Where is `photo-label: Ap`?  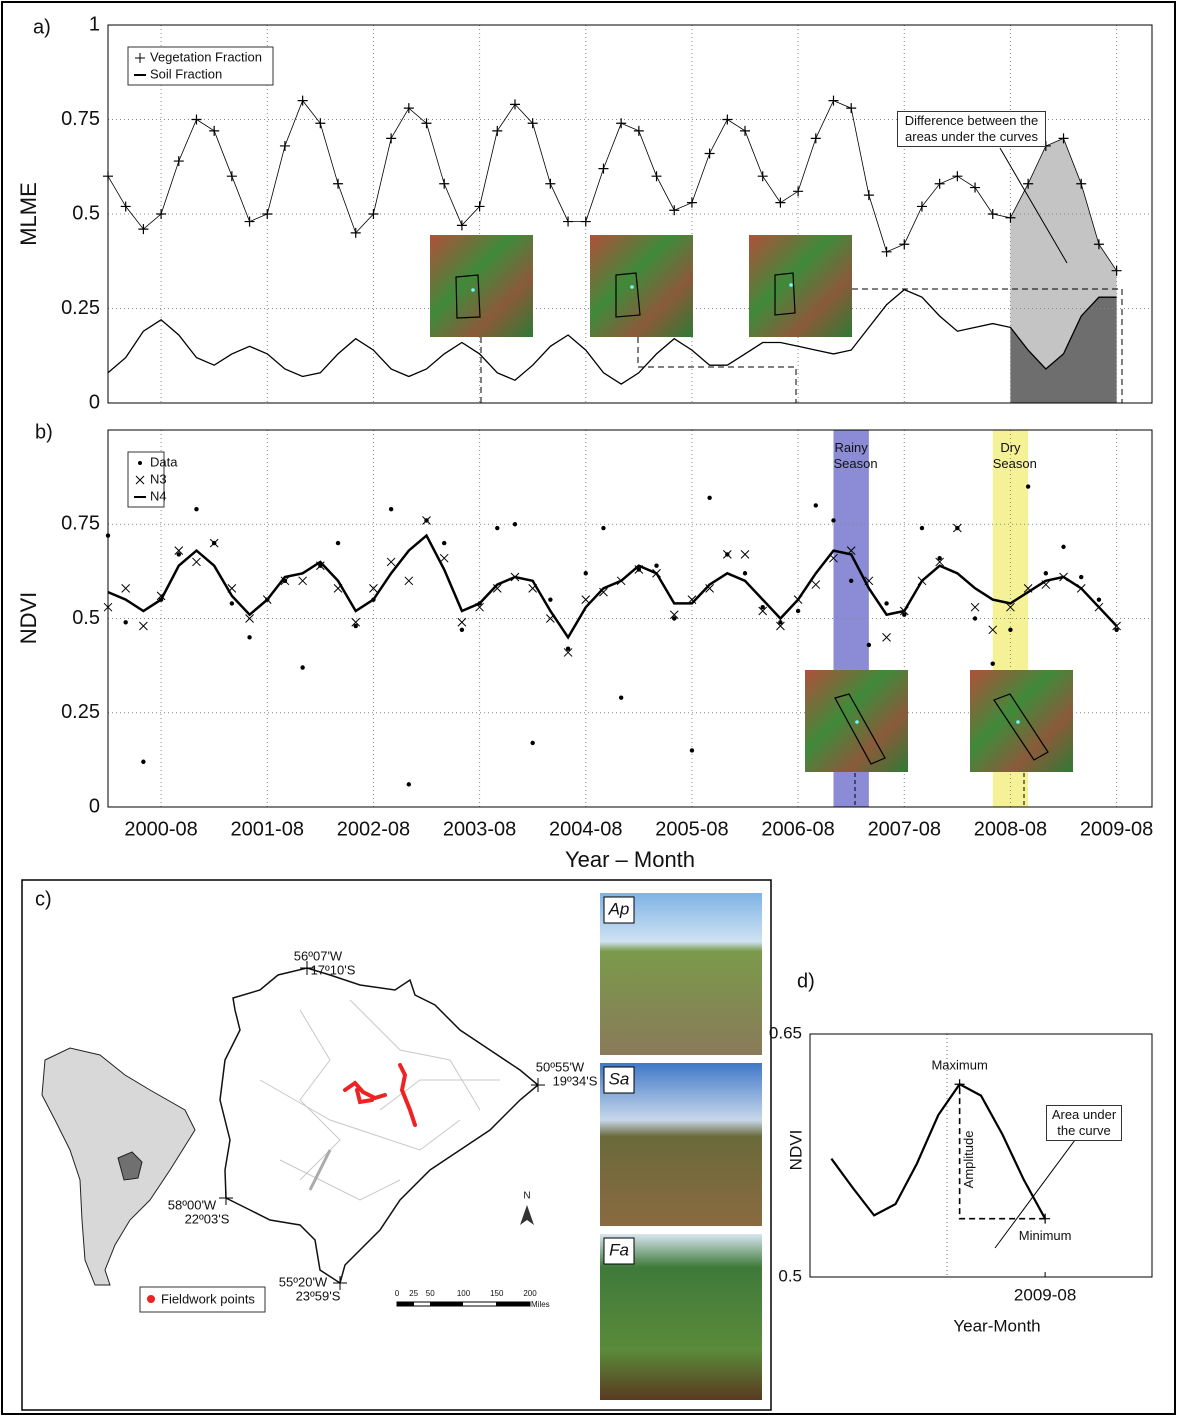 photo-label: Ap is located at coordinates (619, 908).